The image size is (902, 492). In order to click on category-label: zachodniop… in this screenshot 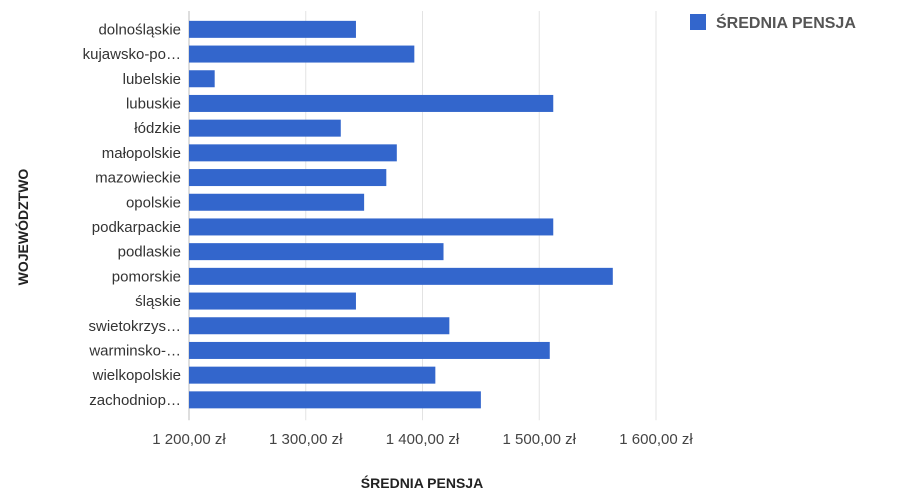, I will do `click(135, 400)`.